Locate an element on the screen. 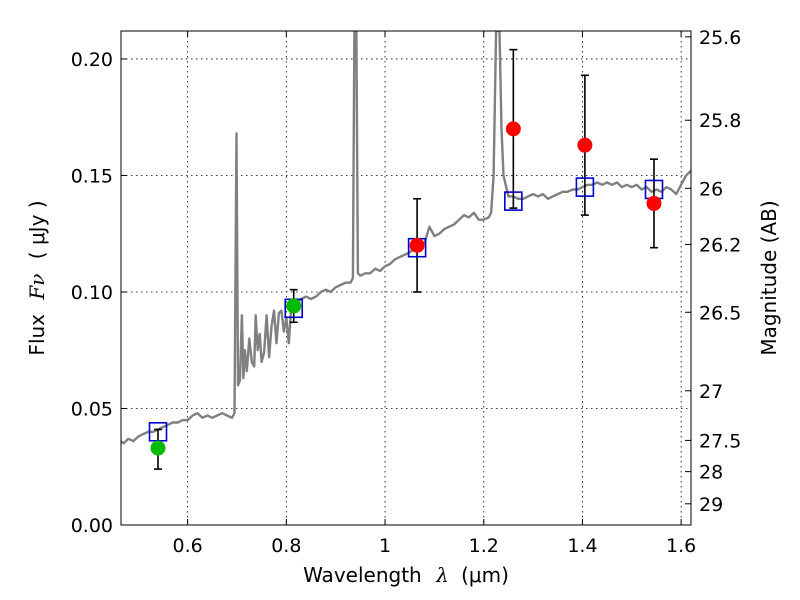 The height and width of the screenshot is (600, 800). x-axis-title: Wavelength λ (μm) is located at coordinates (406, 575).